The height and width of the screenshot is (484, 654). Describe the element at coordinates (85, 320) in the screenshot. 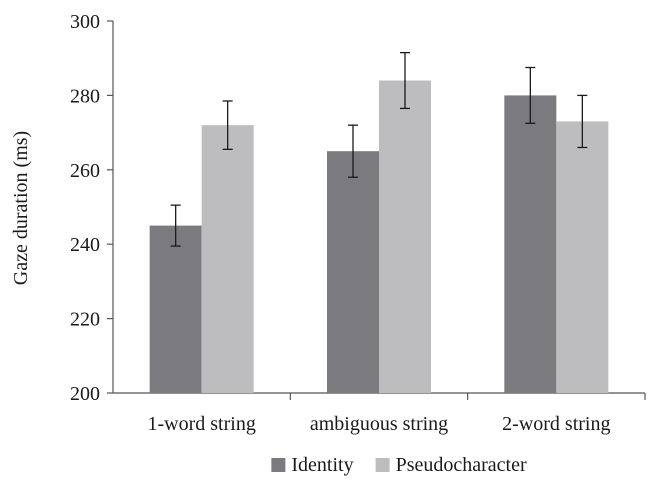

I see `y-tick-label: 220` at that location.